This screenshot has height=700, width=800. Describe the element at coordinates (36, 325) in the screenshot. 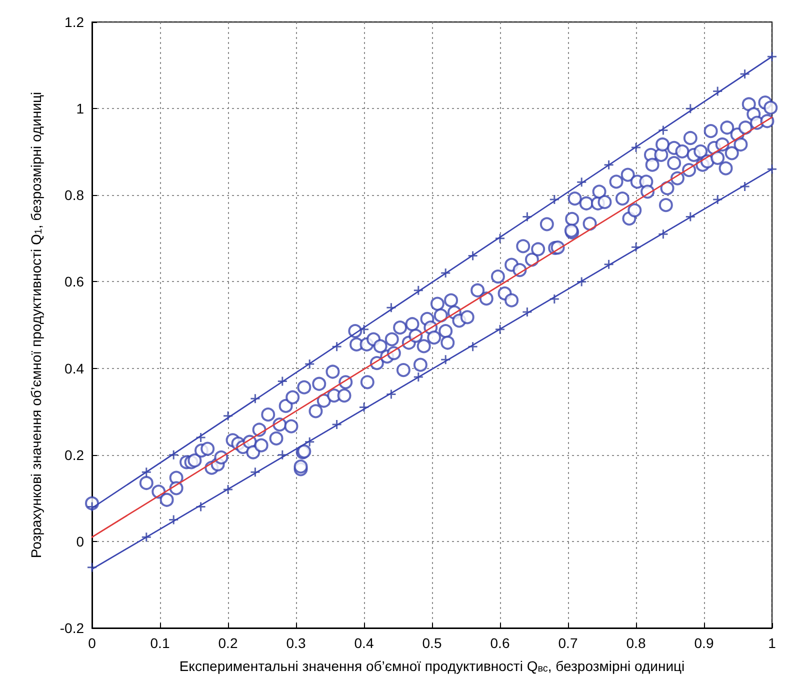

I see `y-axis-title: Розрахункові значення об’ємної продуктивності Q1, безрозмірні одиниці` at that location.